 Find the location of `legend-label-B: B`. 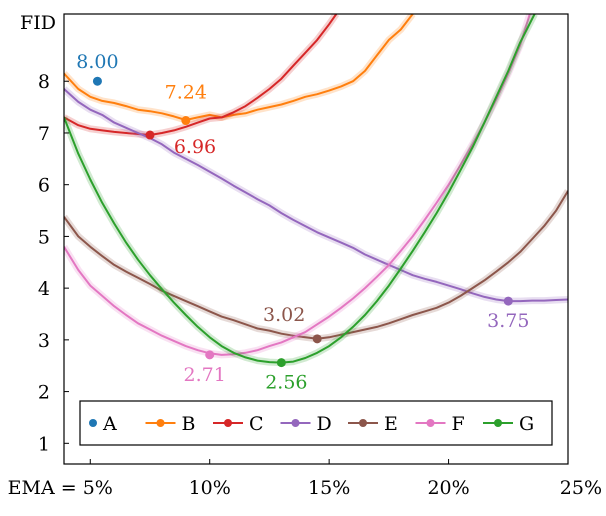

legend-label-B: B is located at coordinates (189, 424).